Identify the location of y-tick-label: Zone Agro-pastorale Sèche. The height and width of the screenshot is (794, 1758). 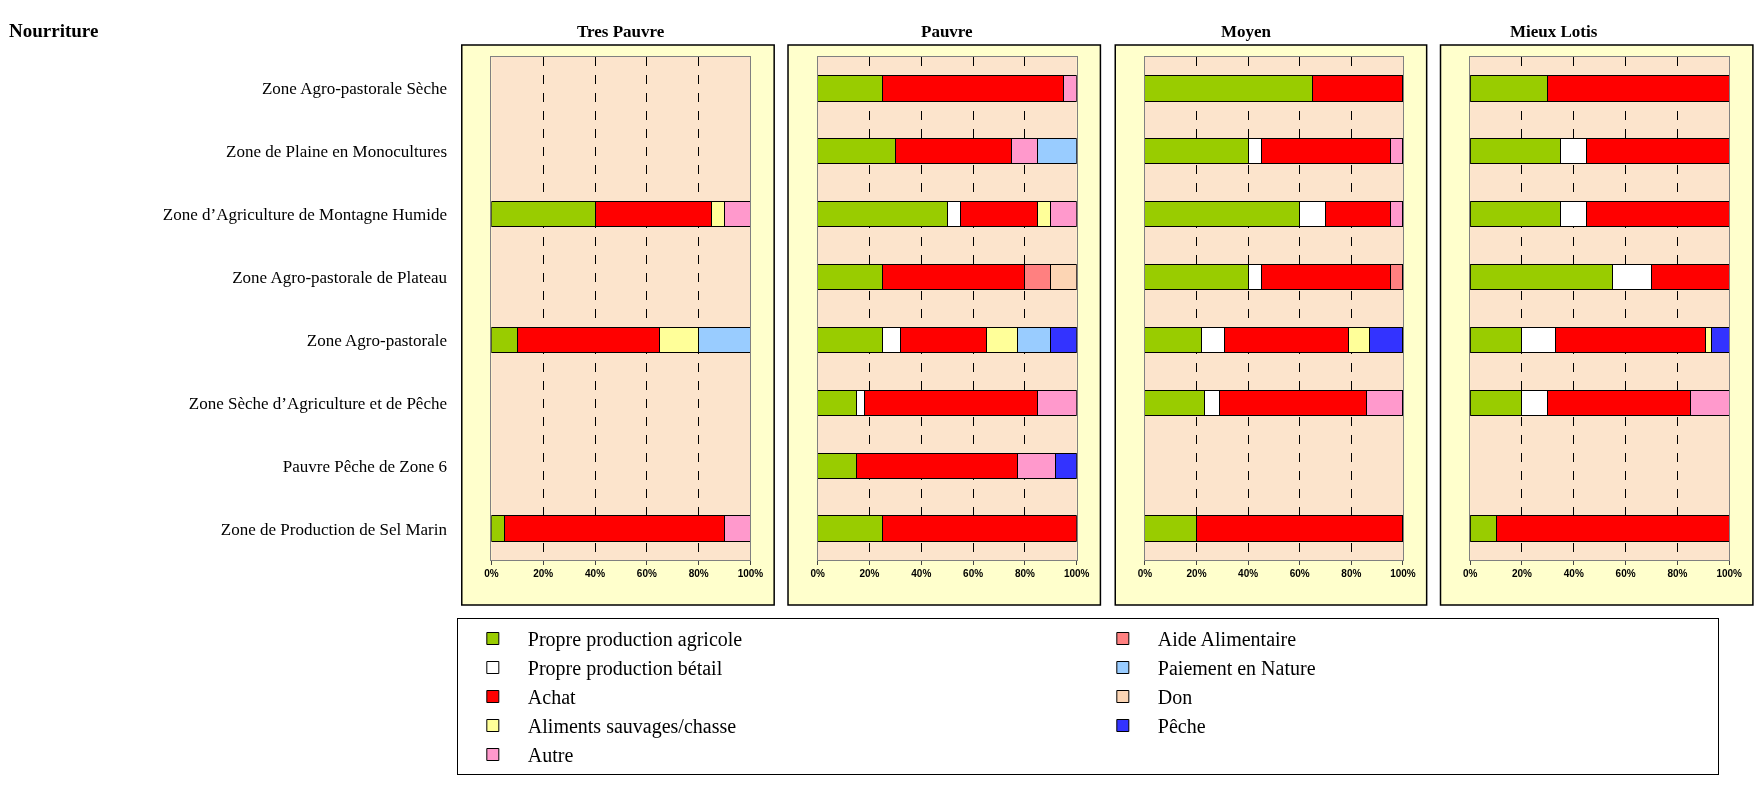
(354, 89).